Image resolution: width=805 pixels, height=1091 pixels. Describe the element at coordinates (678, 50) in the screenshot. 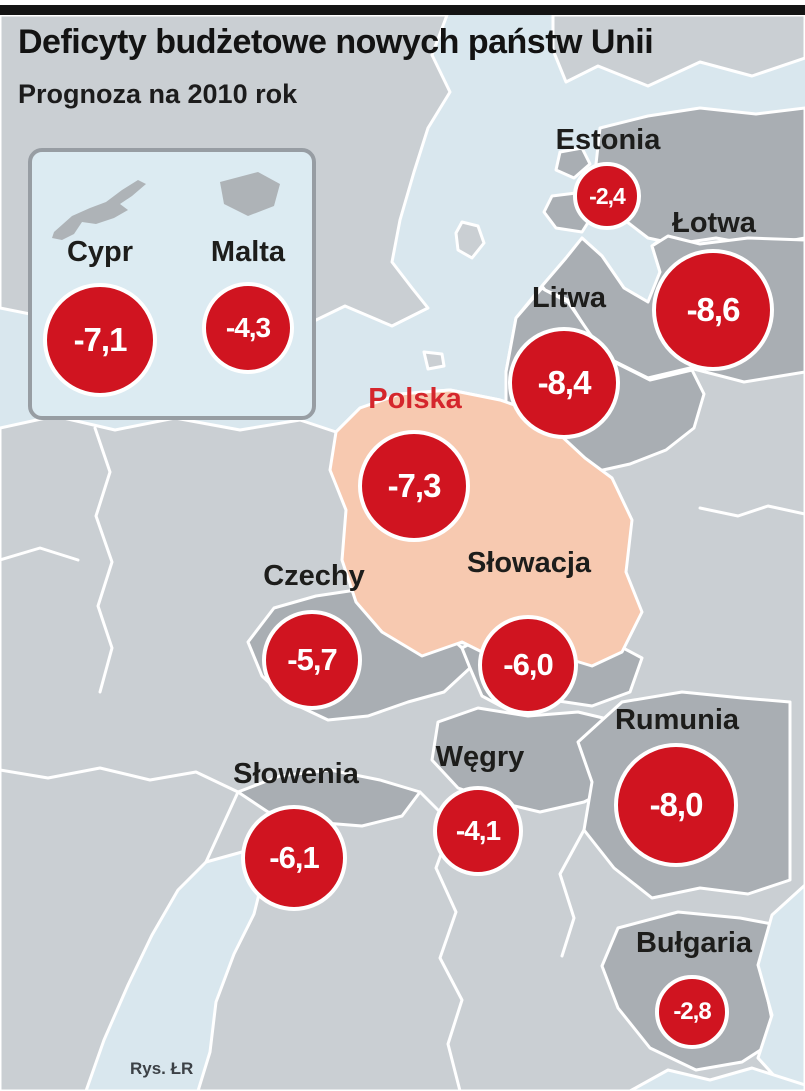

I see `finland-land` at that location.